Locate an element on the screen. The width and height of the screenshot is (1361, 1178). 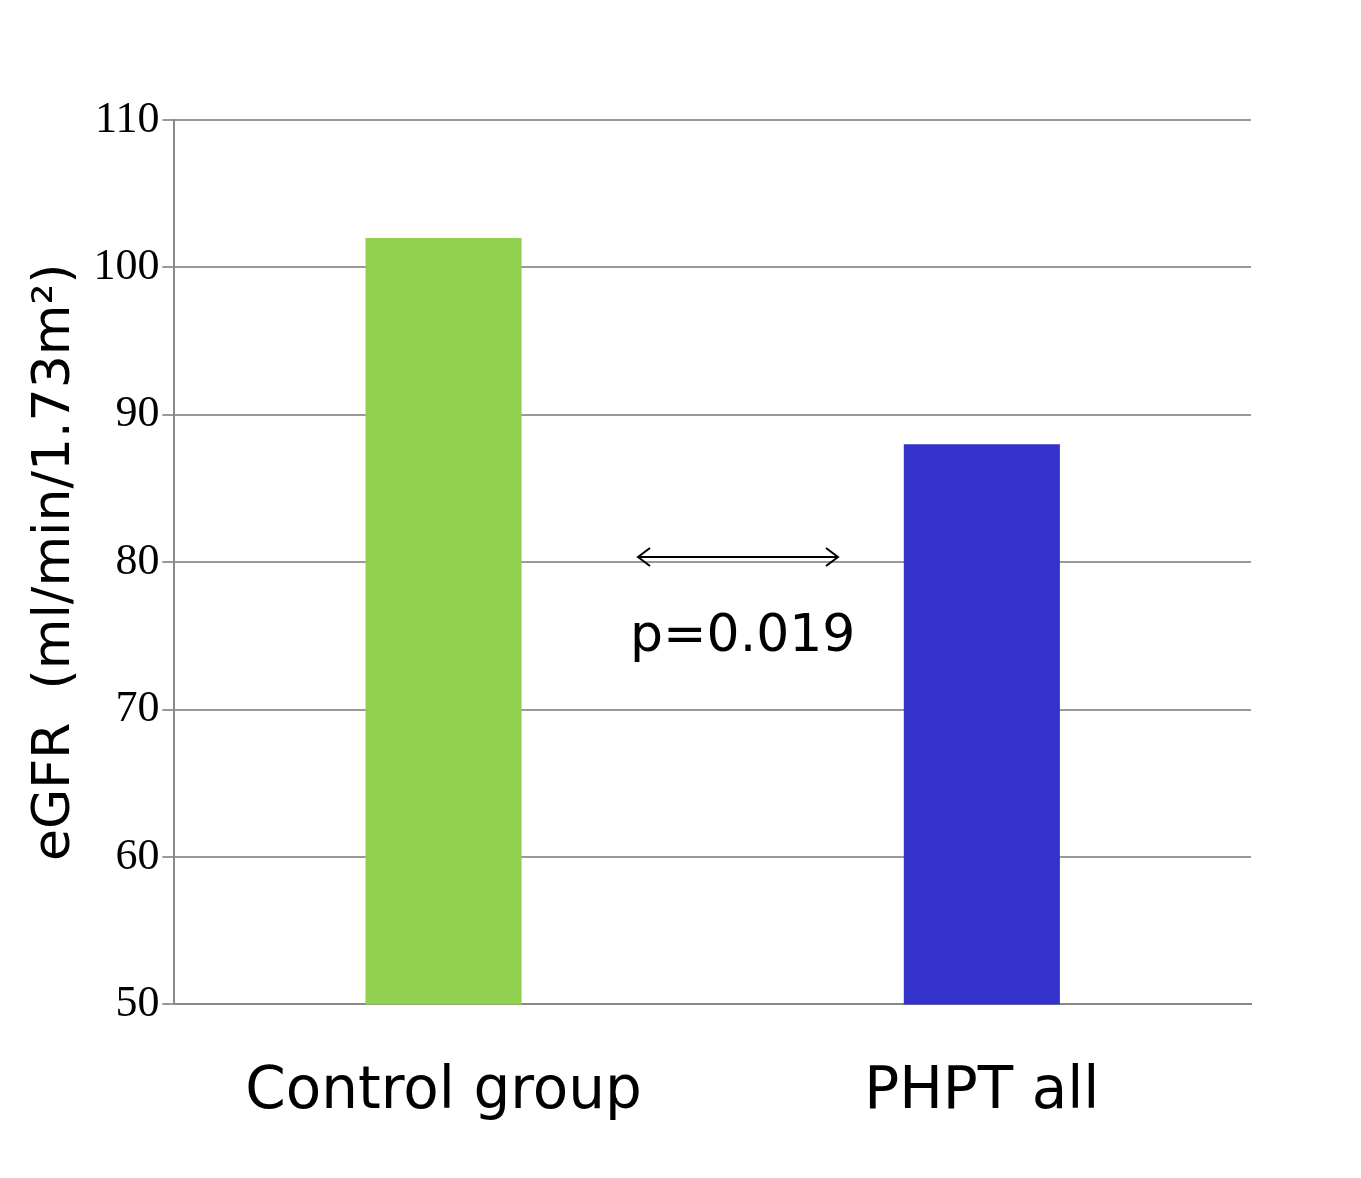
y-tick-label: 100 is located at coordinates (126, 264).